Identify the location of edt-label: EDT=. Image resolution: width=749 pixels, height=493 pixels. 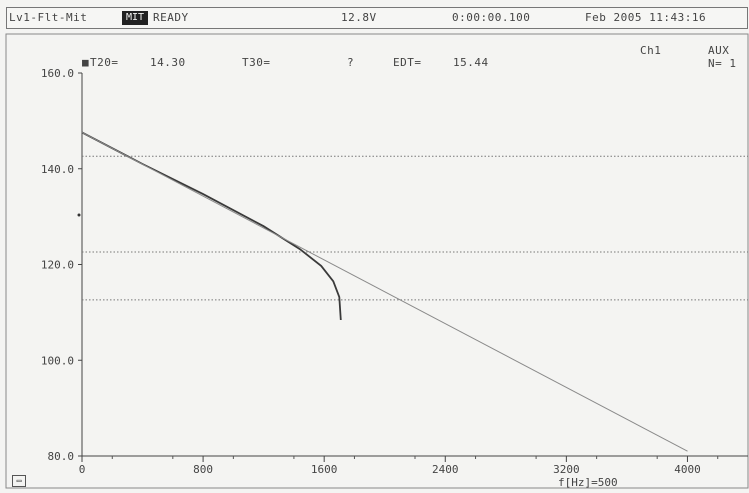
(407, 62).